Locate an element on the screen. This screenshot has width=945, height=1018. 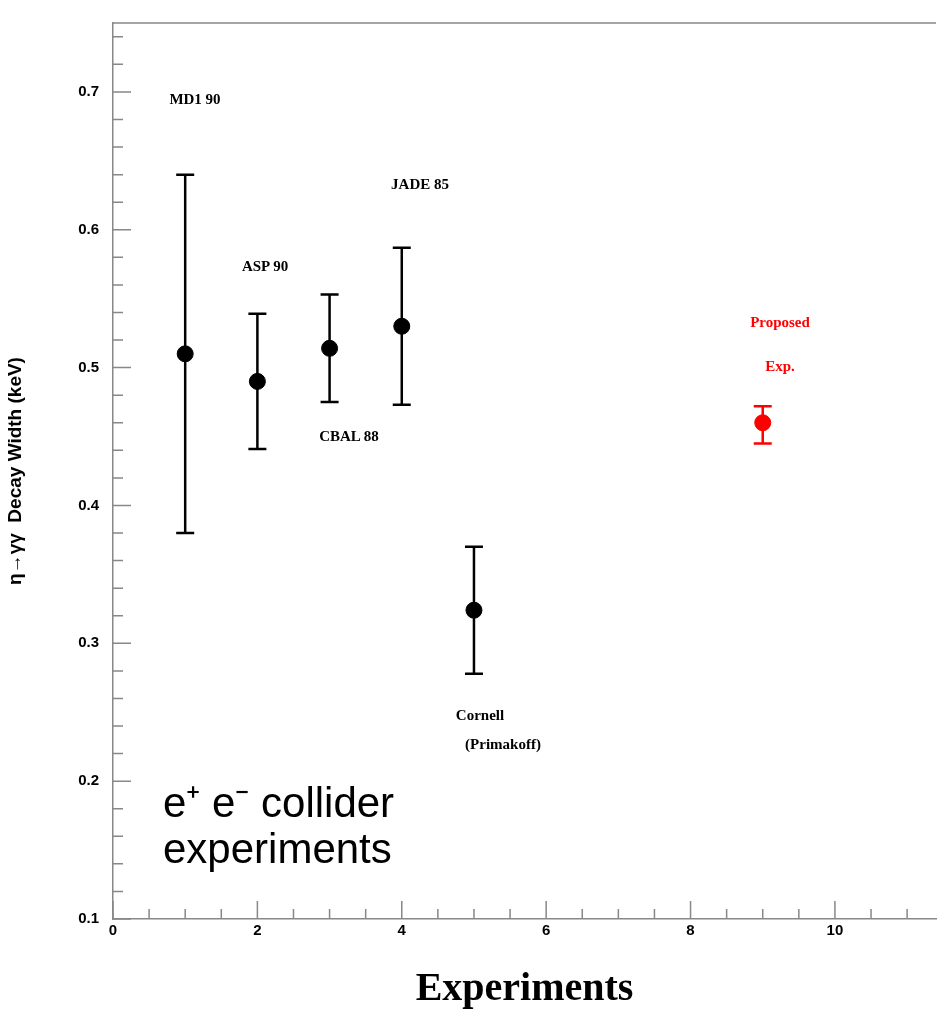
annotation: JADE 85 is located at coordinates (420, 183).